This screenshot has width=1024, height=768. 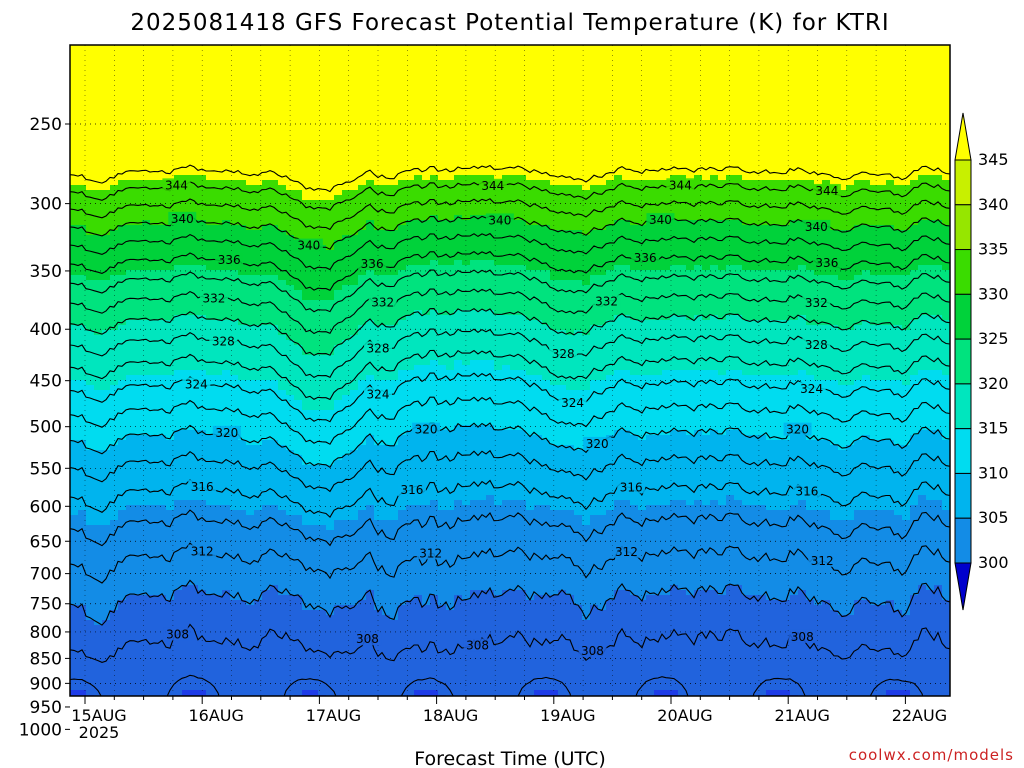 What do you see at coordinates (806, 491) in the screenshot?
I see `contour-label: 316` at bounding box center [806, 491].